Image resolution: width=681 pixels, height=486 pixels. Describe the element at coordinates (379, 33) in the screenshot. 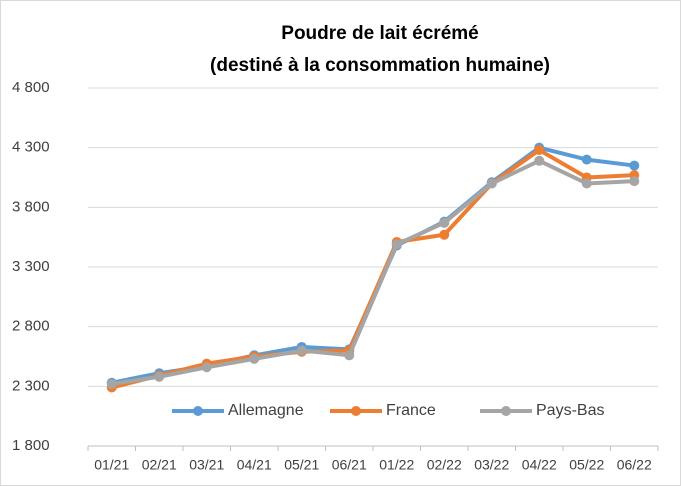

I see `chart-title: Poudre de lait écrémé` at that location.